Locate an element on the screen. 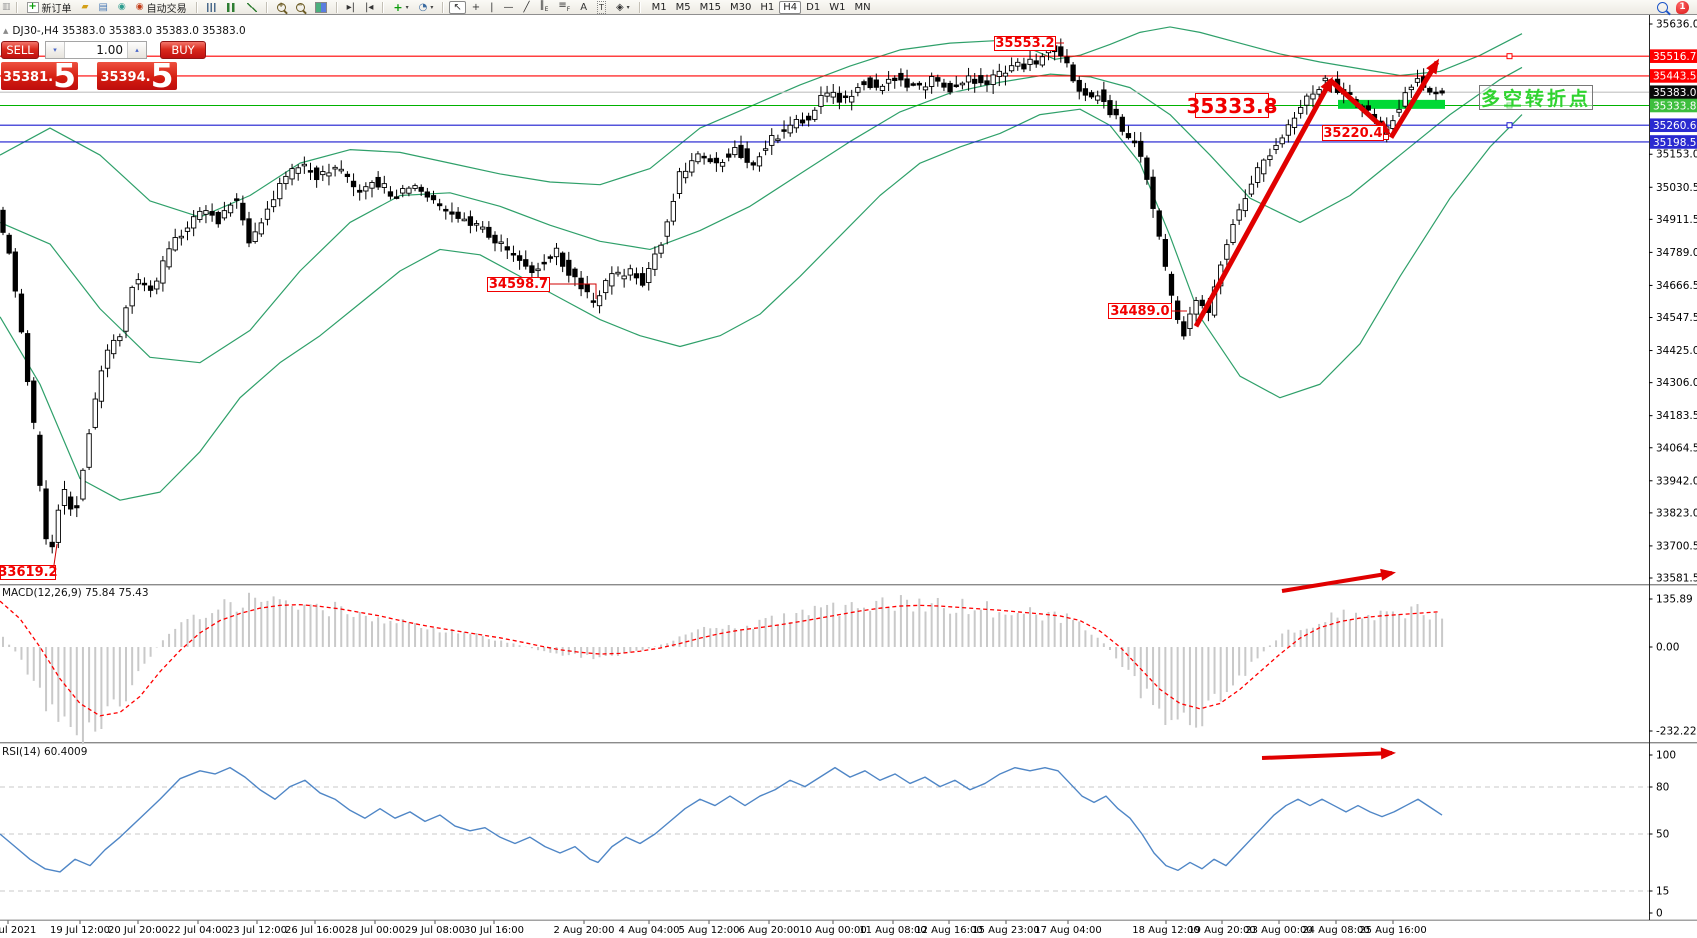  fibonacci-icon: ≡F is located at coordinates (564, 6).